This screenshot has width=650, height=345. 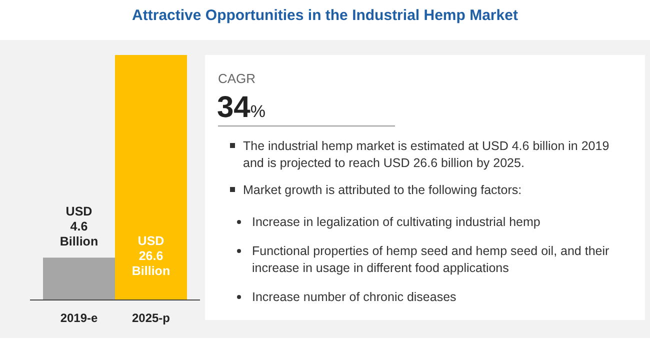 I want to click on x-tick-label: 2025-p, so click(x=151, y=318).